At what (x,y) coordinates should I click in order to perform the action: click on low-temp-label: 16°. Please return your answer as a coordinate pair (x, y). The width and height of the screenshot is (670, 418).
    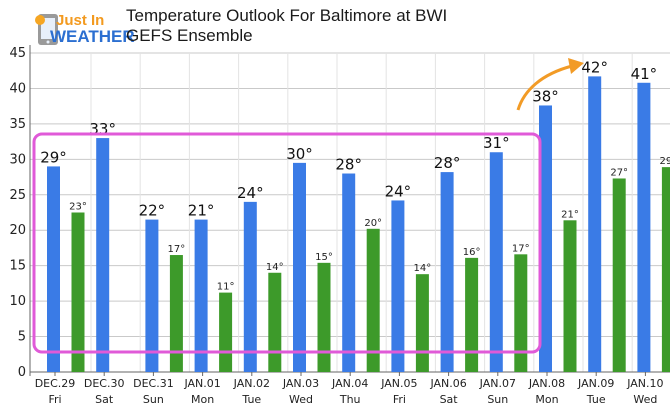
    Looking at the image, I should click on (472, 252).